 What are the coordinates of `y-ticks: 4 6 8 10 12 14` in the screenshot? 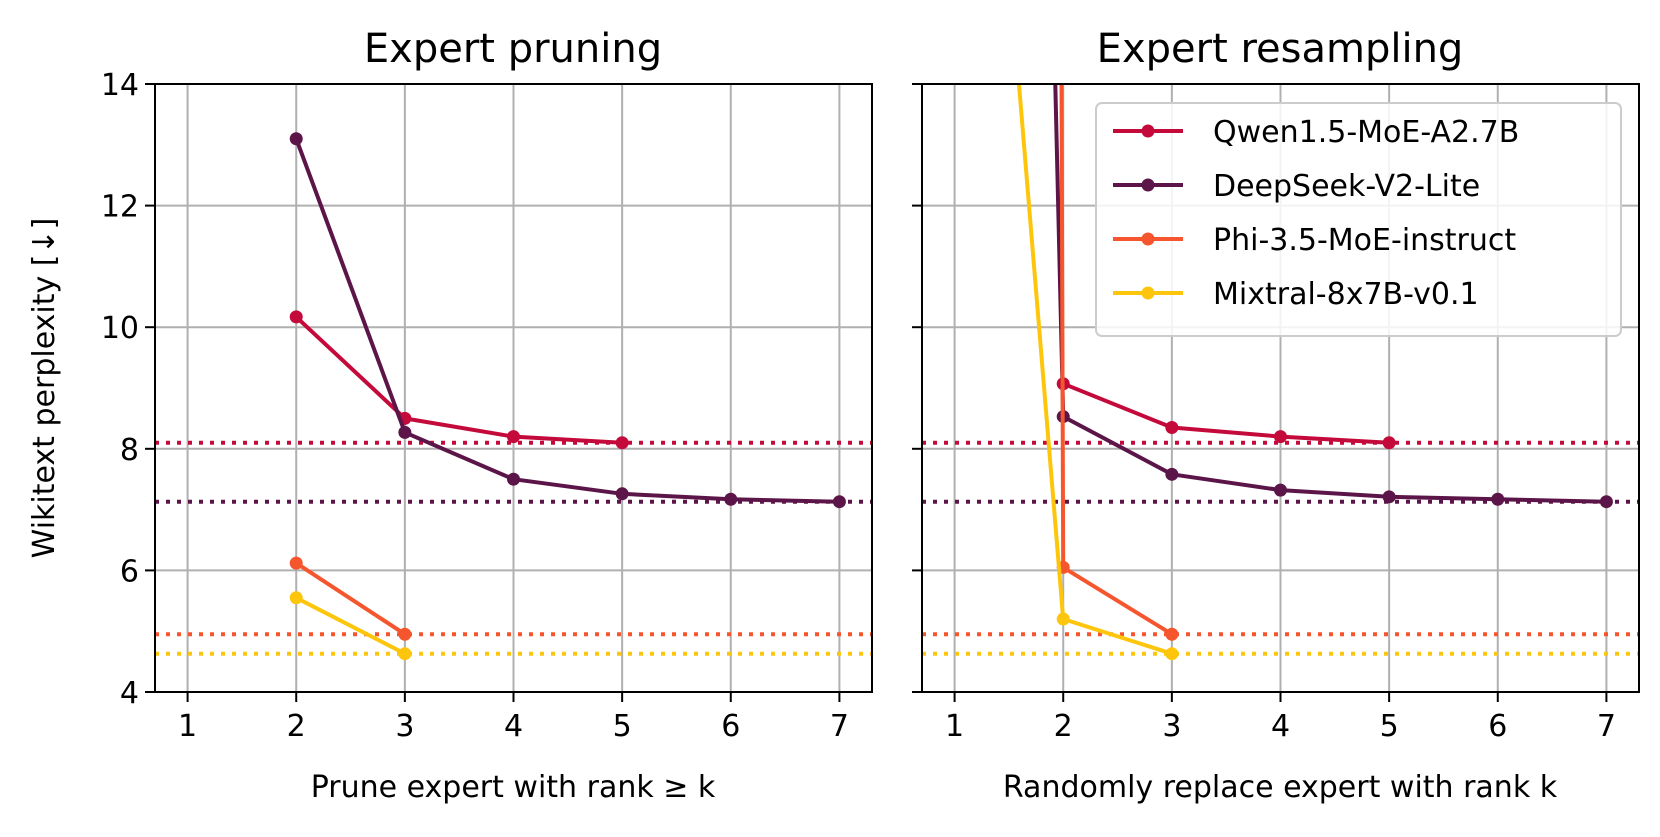 It's located at (128, 389).